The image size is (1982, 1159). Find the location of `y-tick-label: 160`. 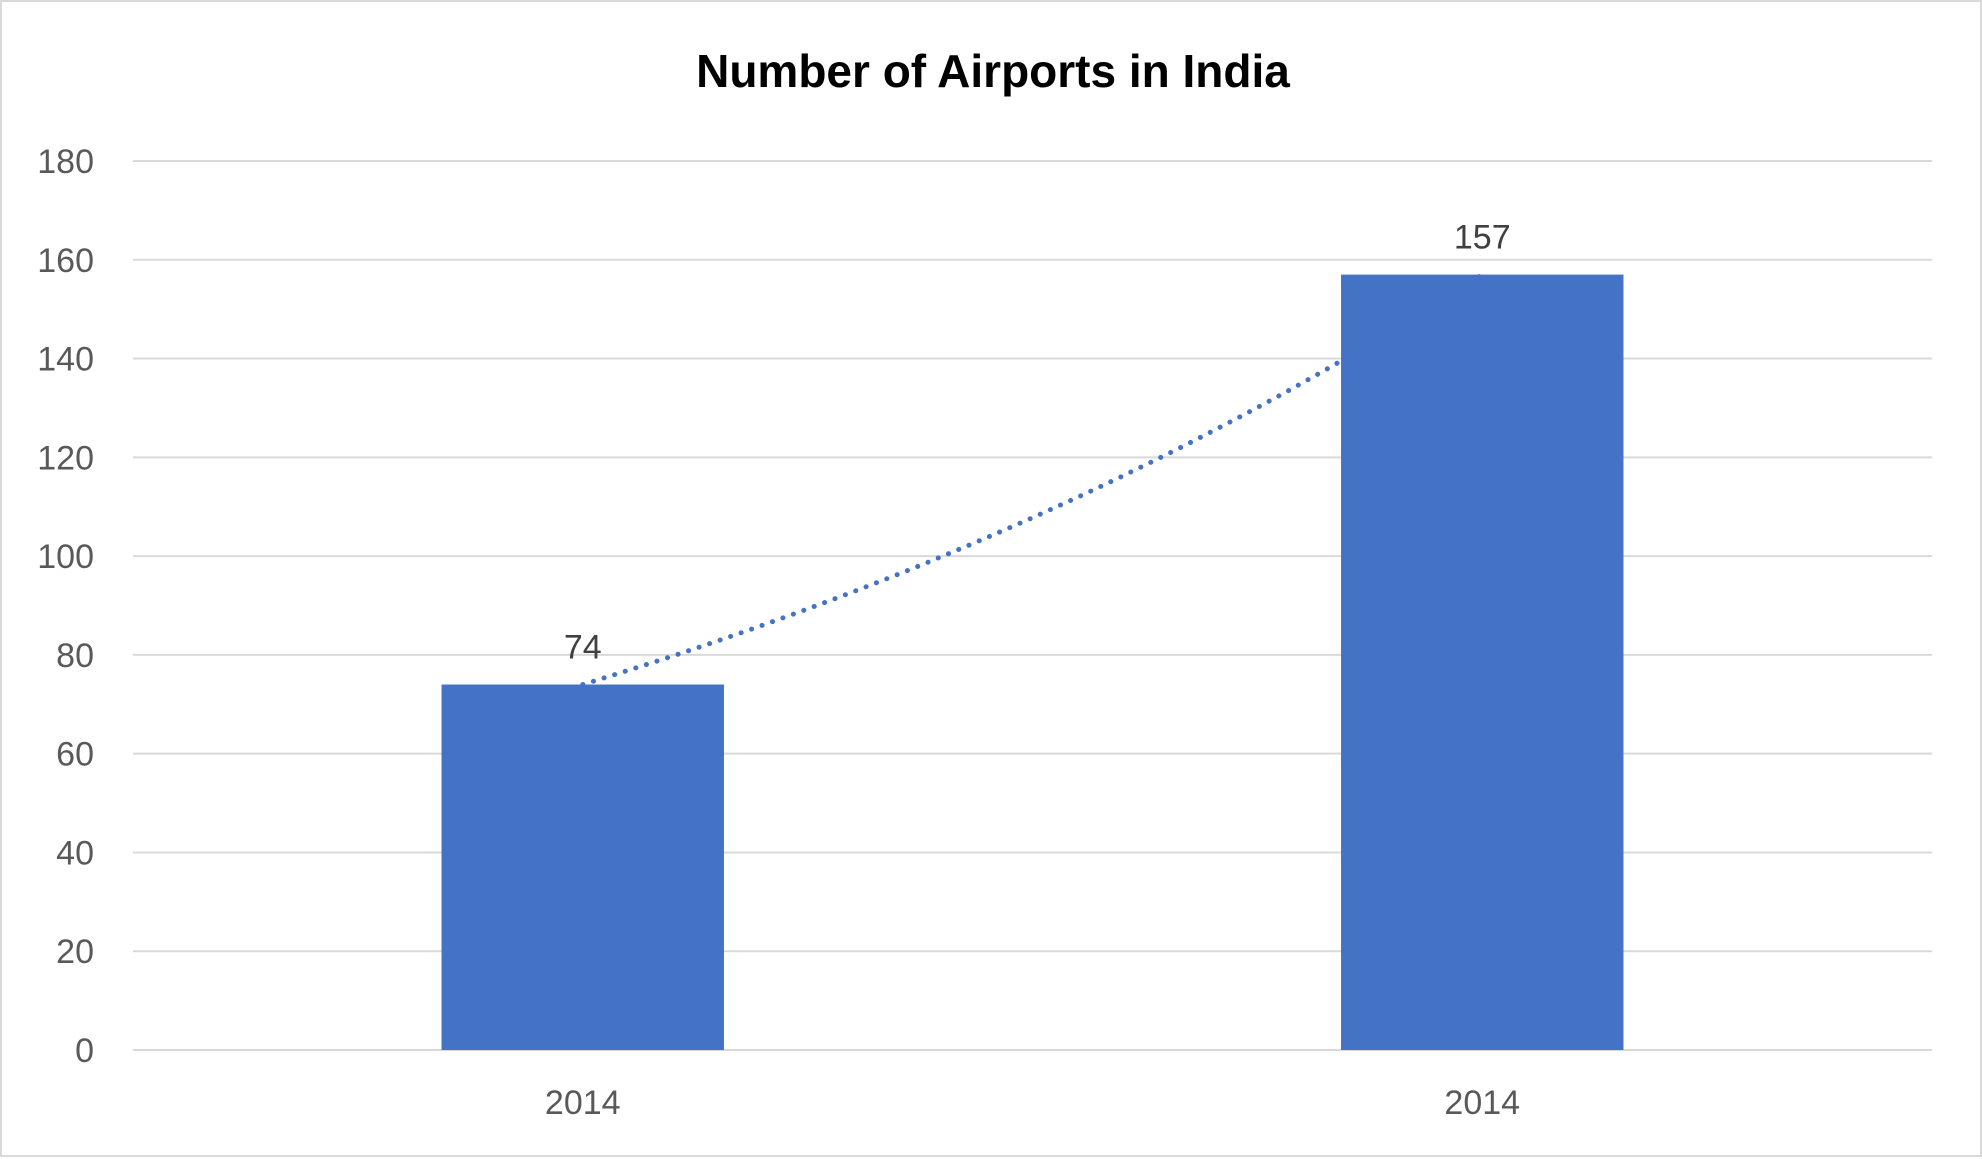

y-tick-label: 160 is located at coordinates (65, 261).